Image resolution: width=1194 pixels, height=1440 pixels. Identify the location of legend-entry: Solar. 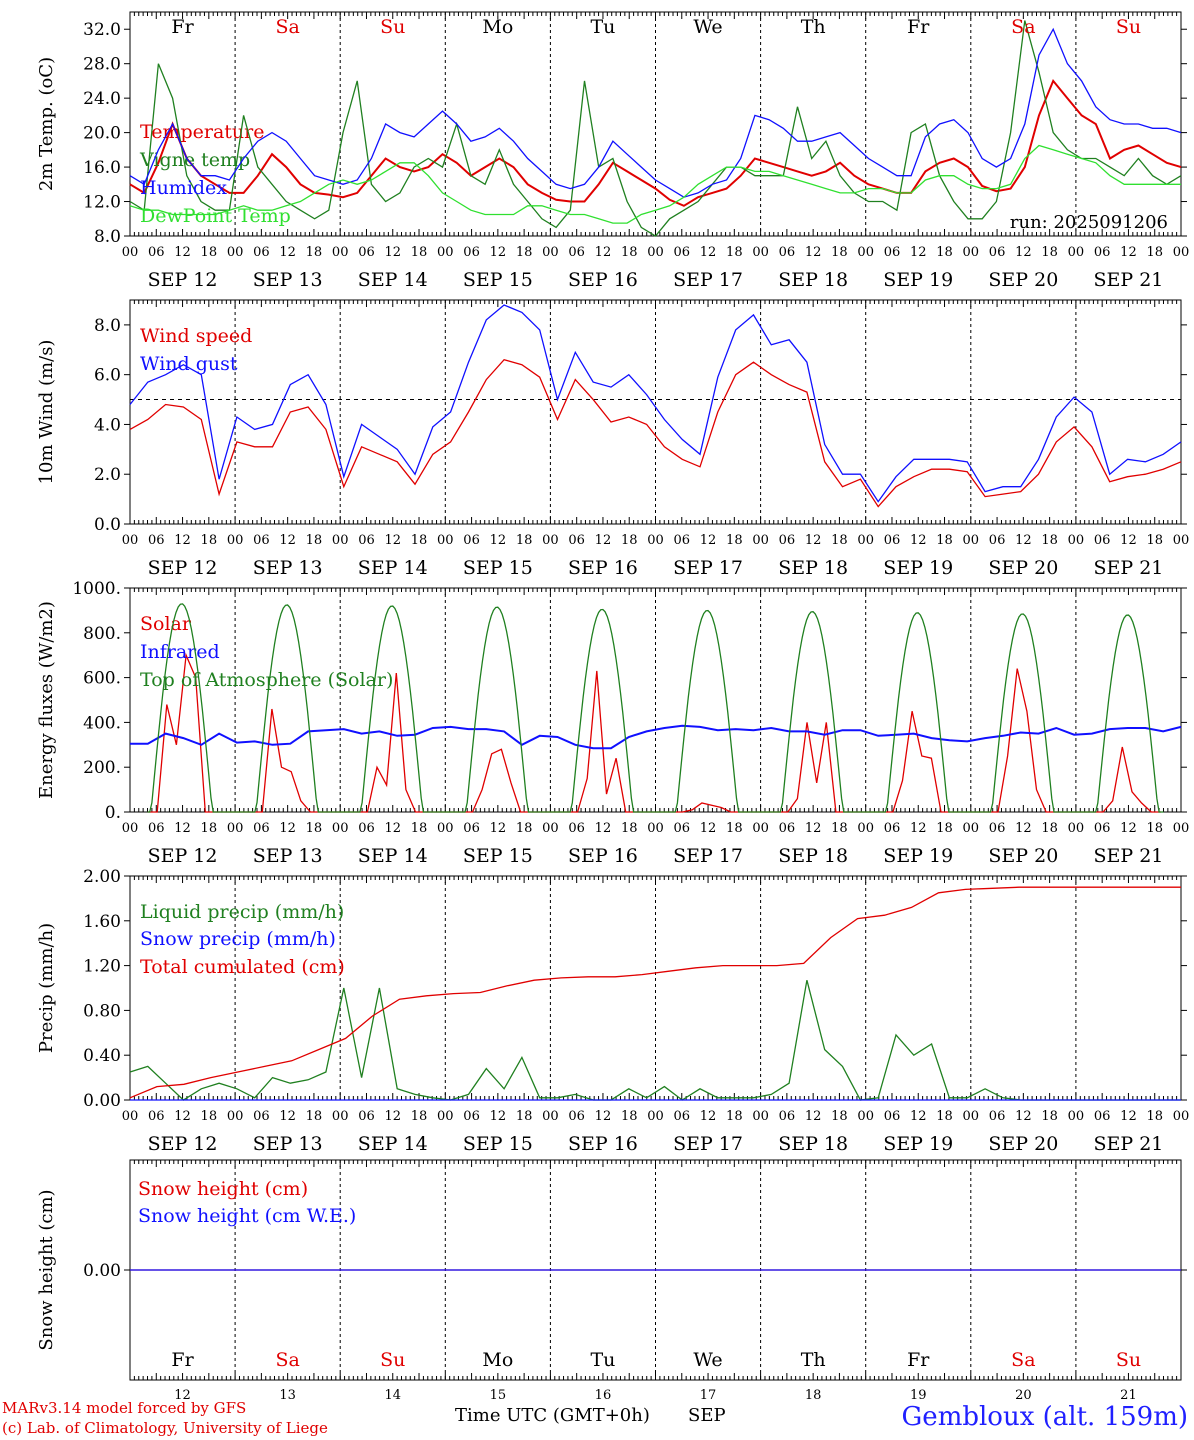
(166, 624).